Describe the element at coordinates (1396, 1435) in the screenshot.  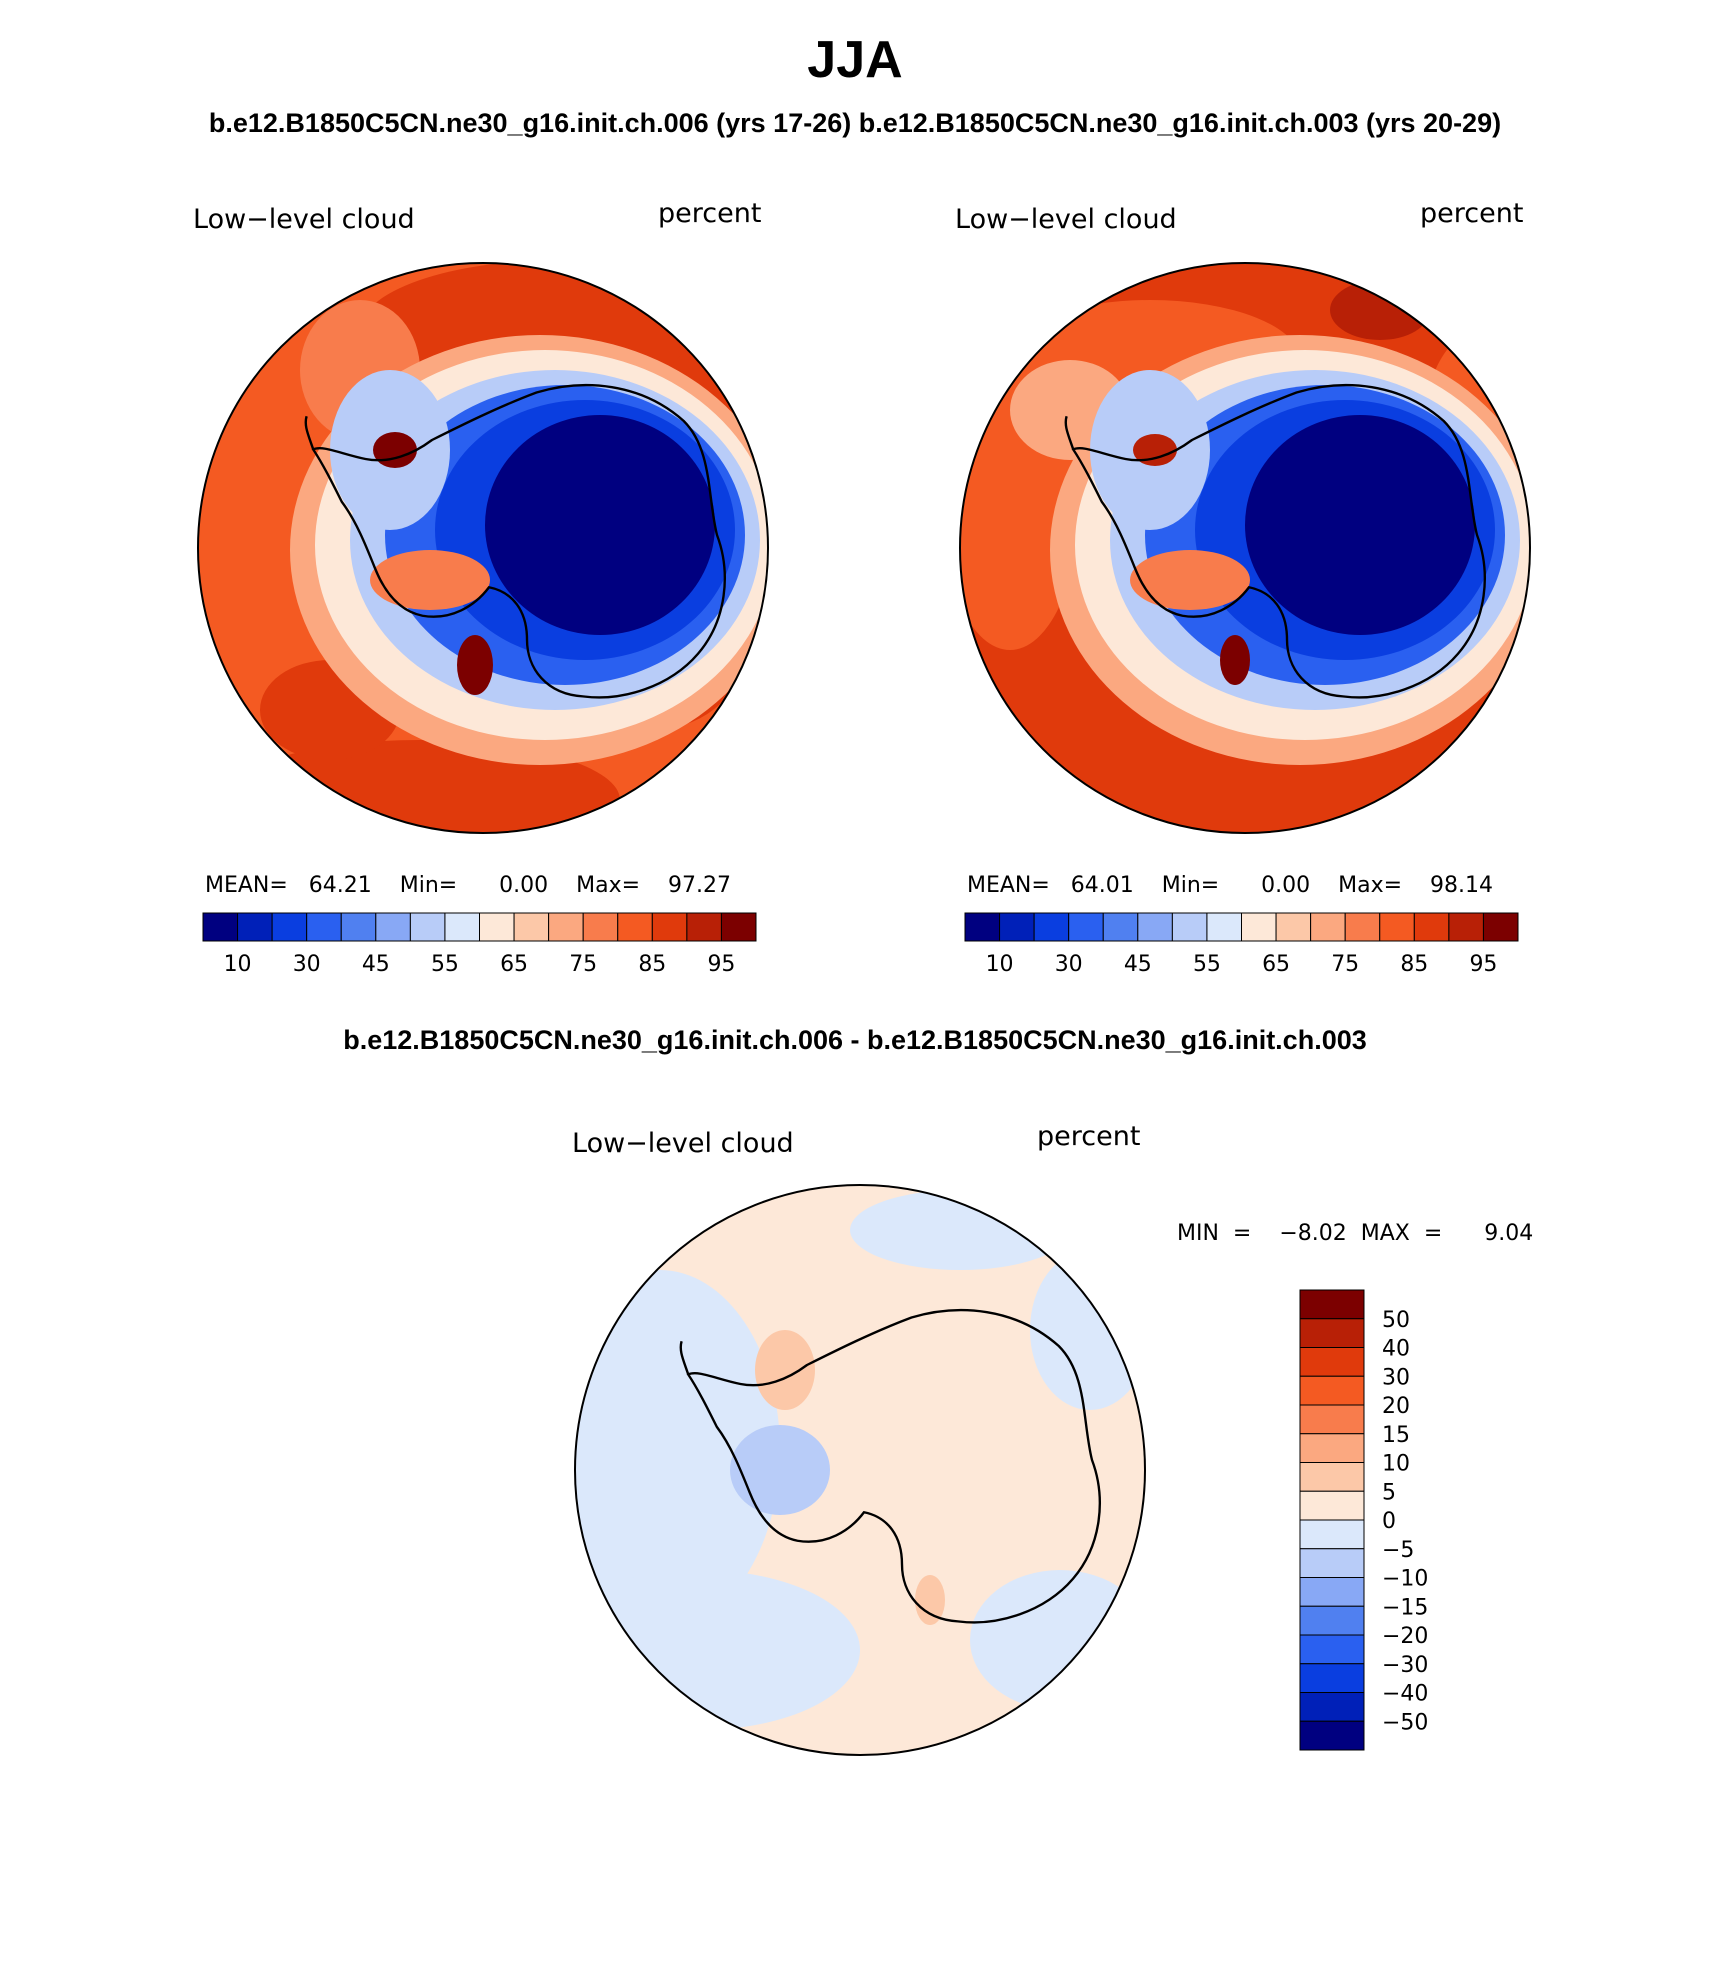
I see `colorbar-tick-label: 15` at that location.